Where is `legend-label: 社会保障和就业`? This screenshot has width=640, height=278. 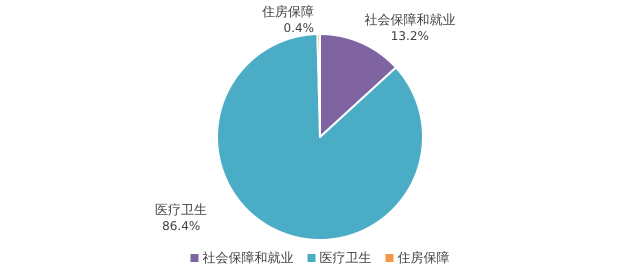
legend-label: 社会保障和就业 is located at coordinates (248, 258).